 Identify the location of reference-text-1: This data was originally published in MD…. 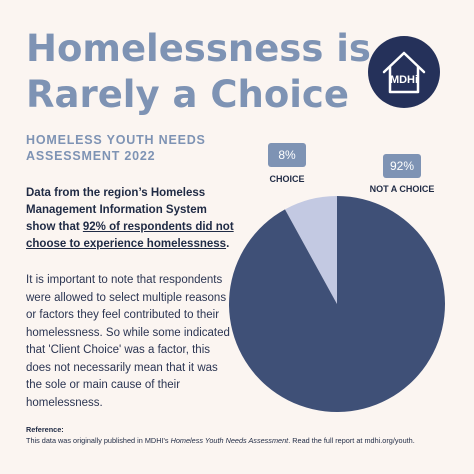
(98, 440).